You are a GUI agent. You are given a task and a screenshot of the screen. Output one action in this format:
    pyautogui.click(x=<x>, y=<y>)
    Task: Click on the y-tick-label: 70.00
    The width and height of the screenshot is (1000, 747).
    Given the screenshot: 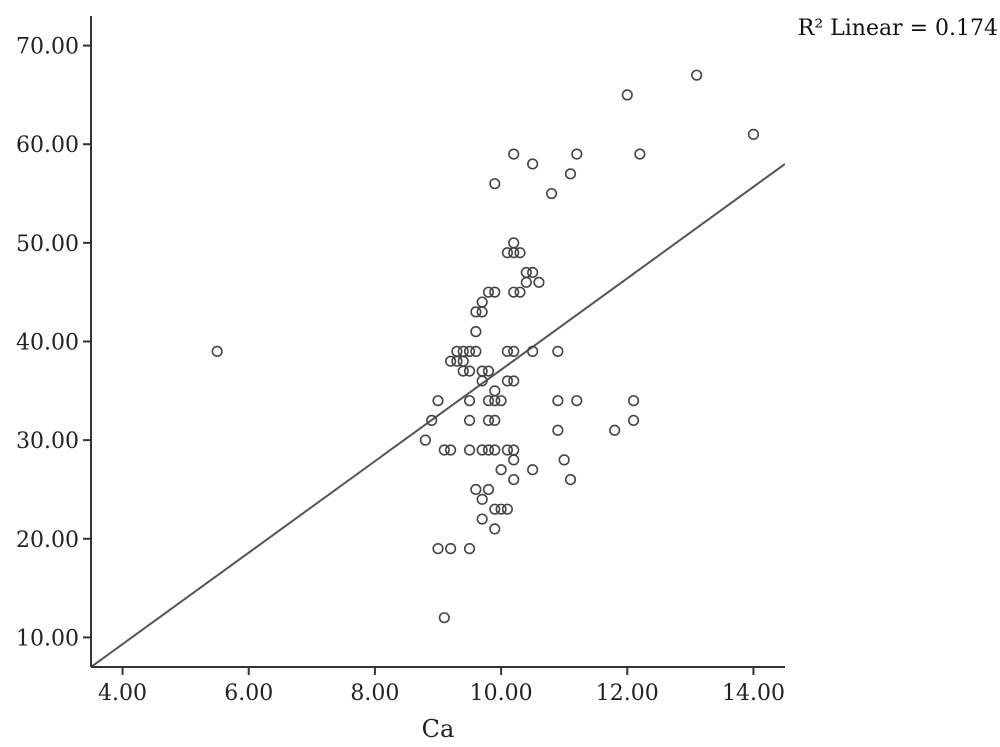 What is the action you would take?
    pyautogui.click(x=47, y=47)
    